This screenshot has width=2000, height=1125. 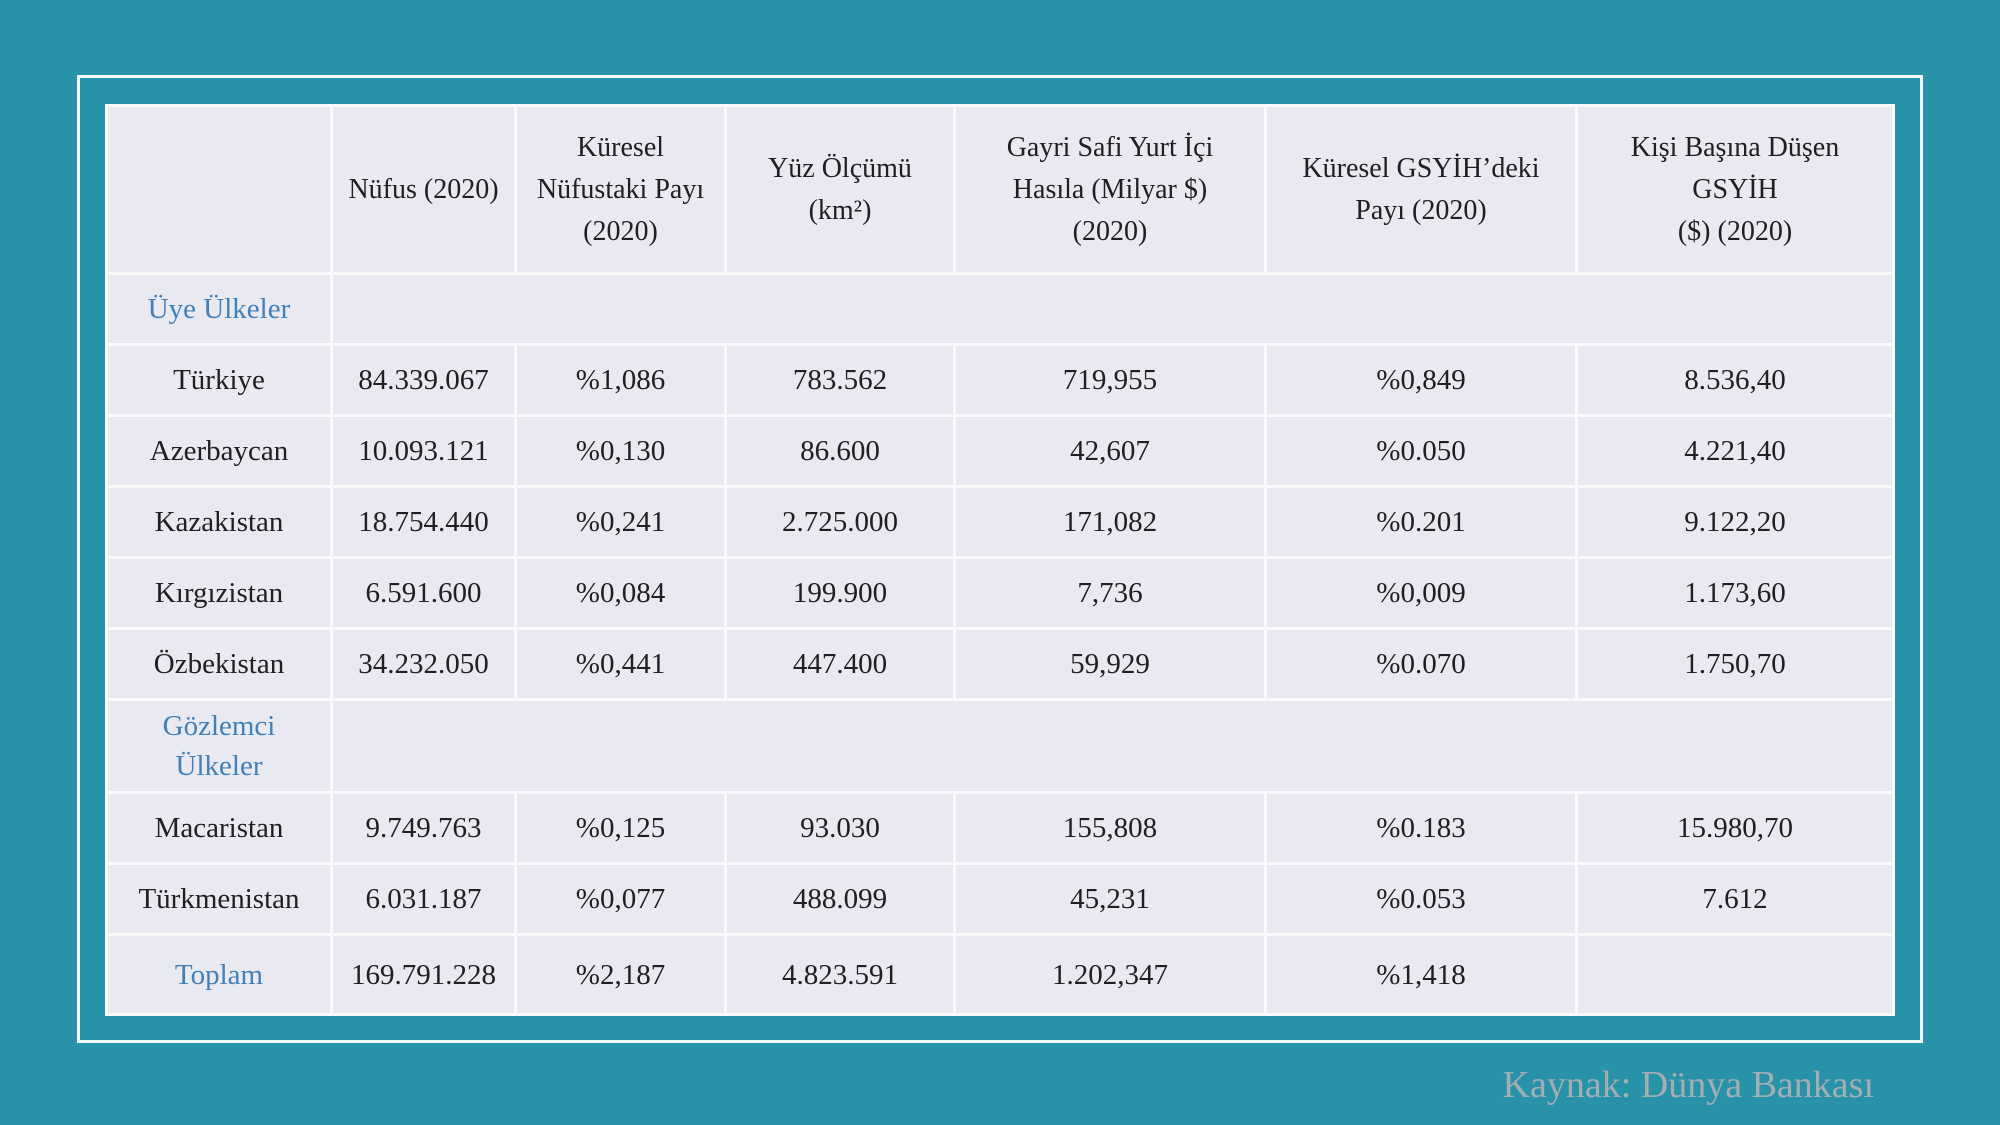 What do you see at coordinates (1421, 974) in the screenshot?
I see `global-gdp-share-total-cell: %1,418` at bounding box center [1421, 974].